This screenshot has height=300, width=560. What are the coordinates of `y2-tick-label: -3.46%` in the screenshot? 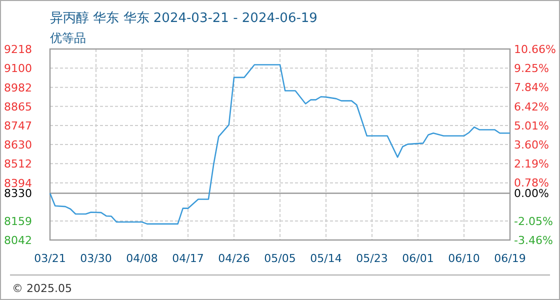 It's located at (533, 240).